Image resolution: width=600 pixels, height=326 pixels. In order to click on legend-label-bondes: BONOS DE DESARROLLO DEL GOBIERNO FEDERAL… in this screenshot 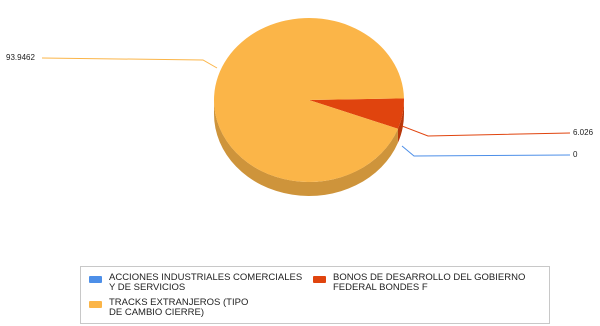, I will do `click(429, 282)`.